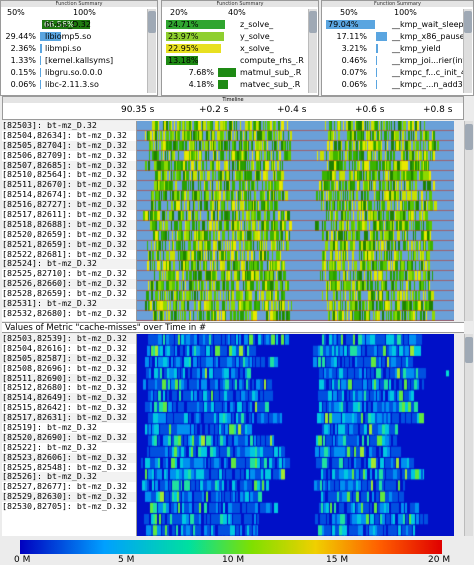  I want to click on summary-row: 3.21% __kmp_yield, so click(397, 48).